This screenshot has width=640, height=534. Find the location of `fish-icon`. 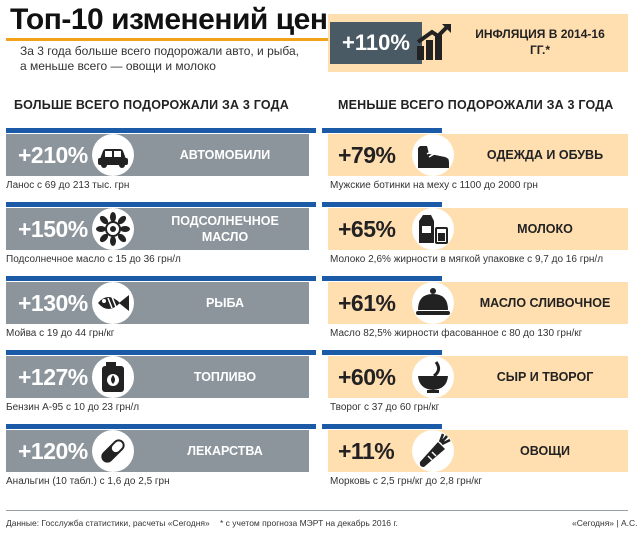

fish-icon is located at coordinates (113, 303).